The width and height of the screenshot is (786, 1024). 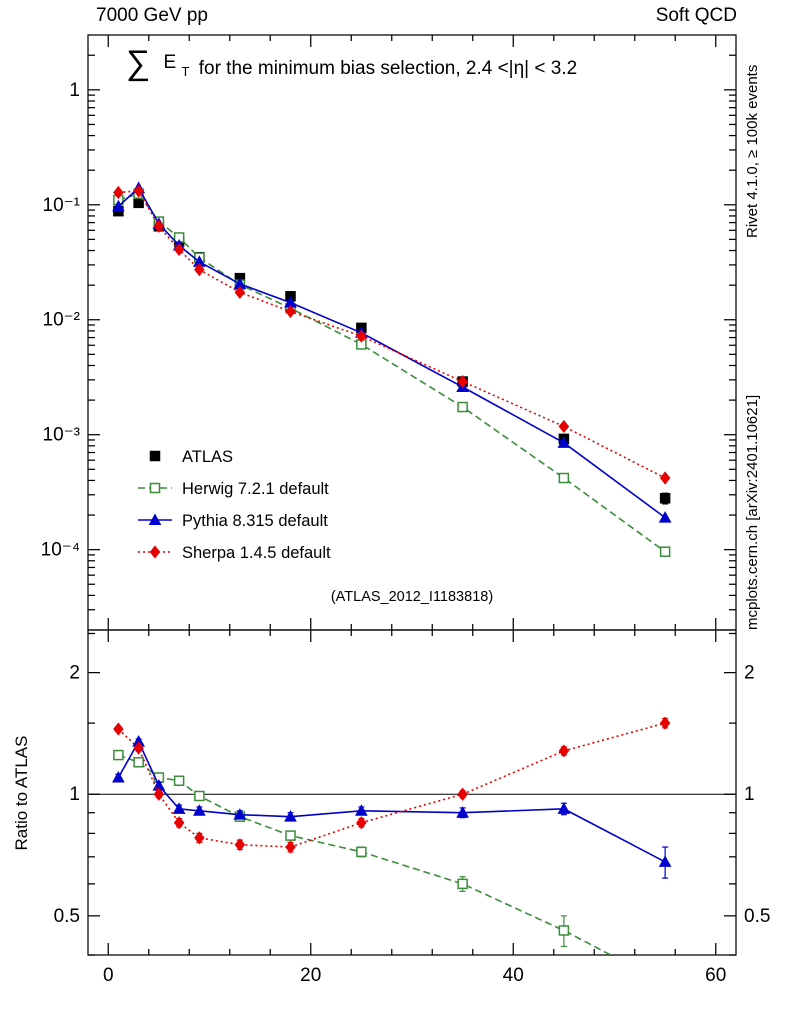 What do you see at coordinates (255, 521) in the screenshot?
I see `legend-label: Pythia 8.315 default` at bounding box center [255, 521].